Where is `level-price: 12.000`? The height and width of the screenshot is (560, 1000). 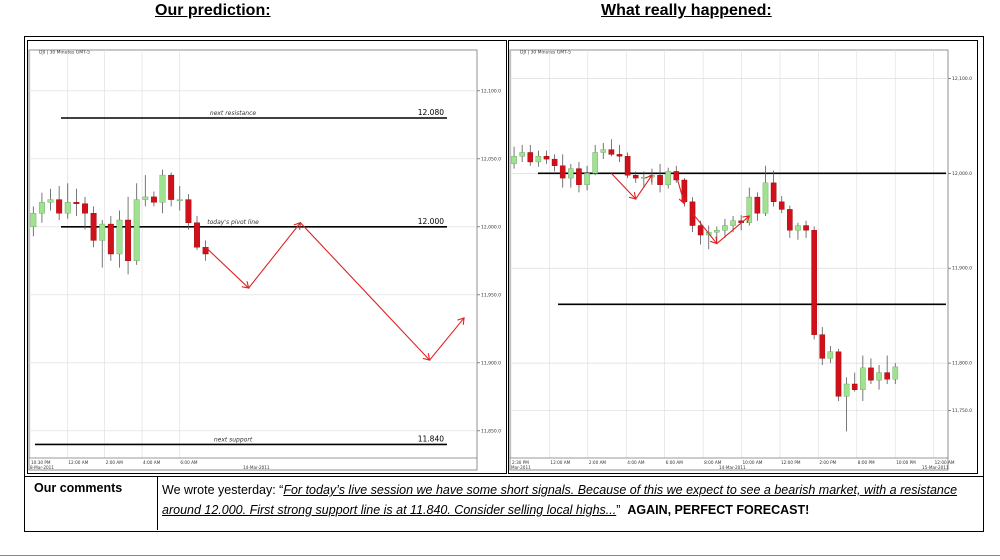
level-price: 12.000 is located at coordinates (431, 221).